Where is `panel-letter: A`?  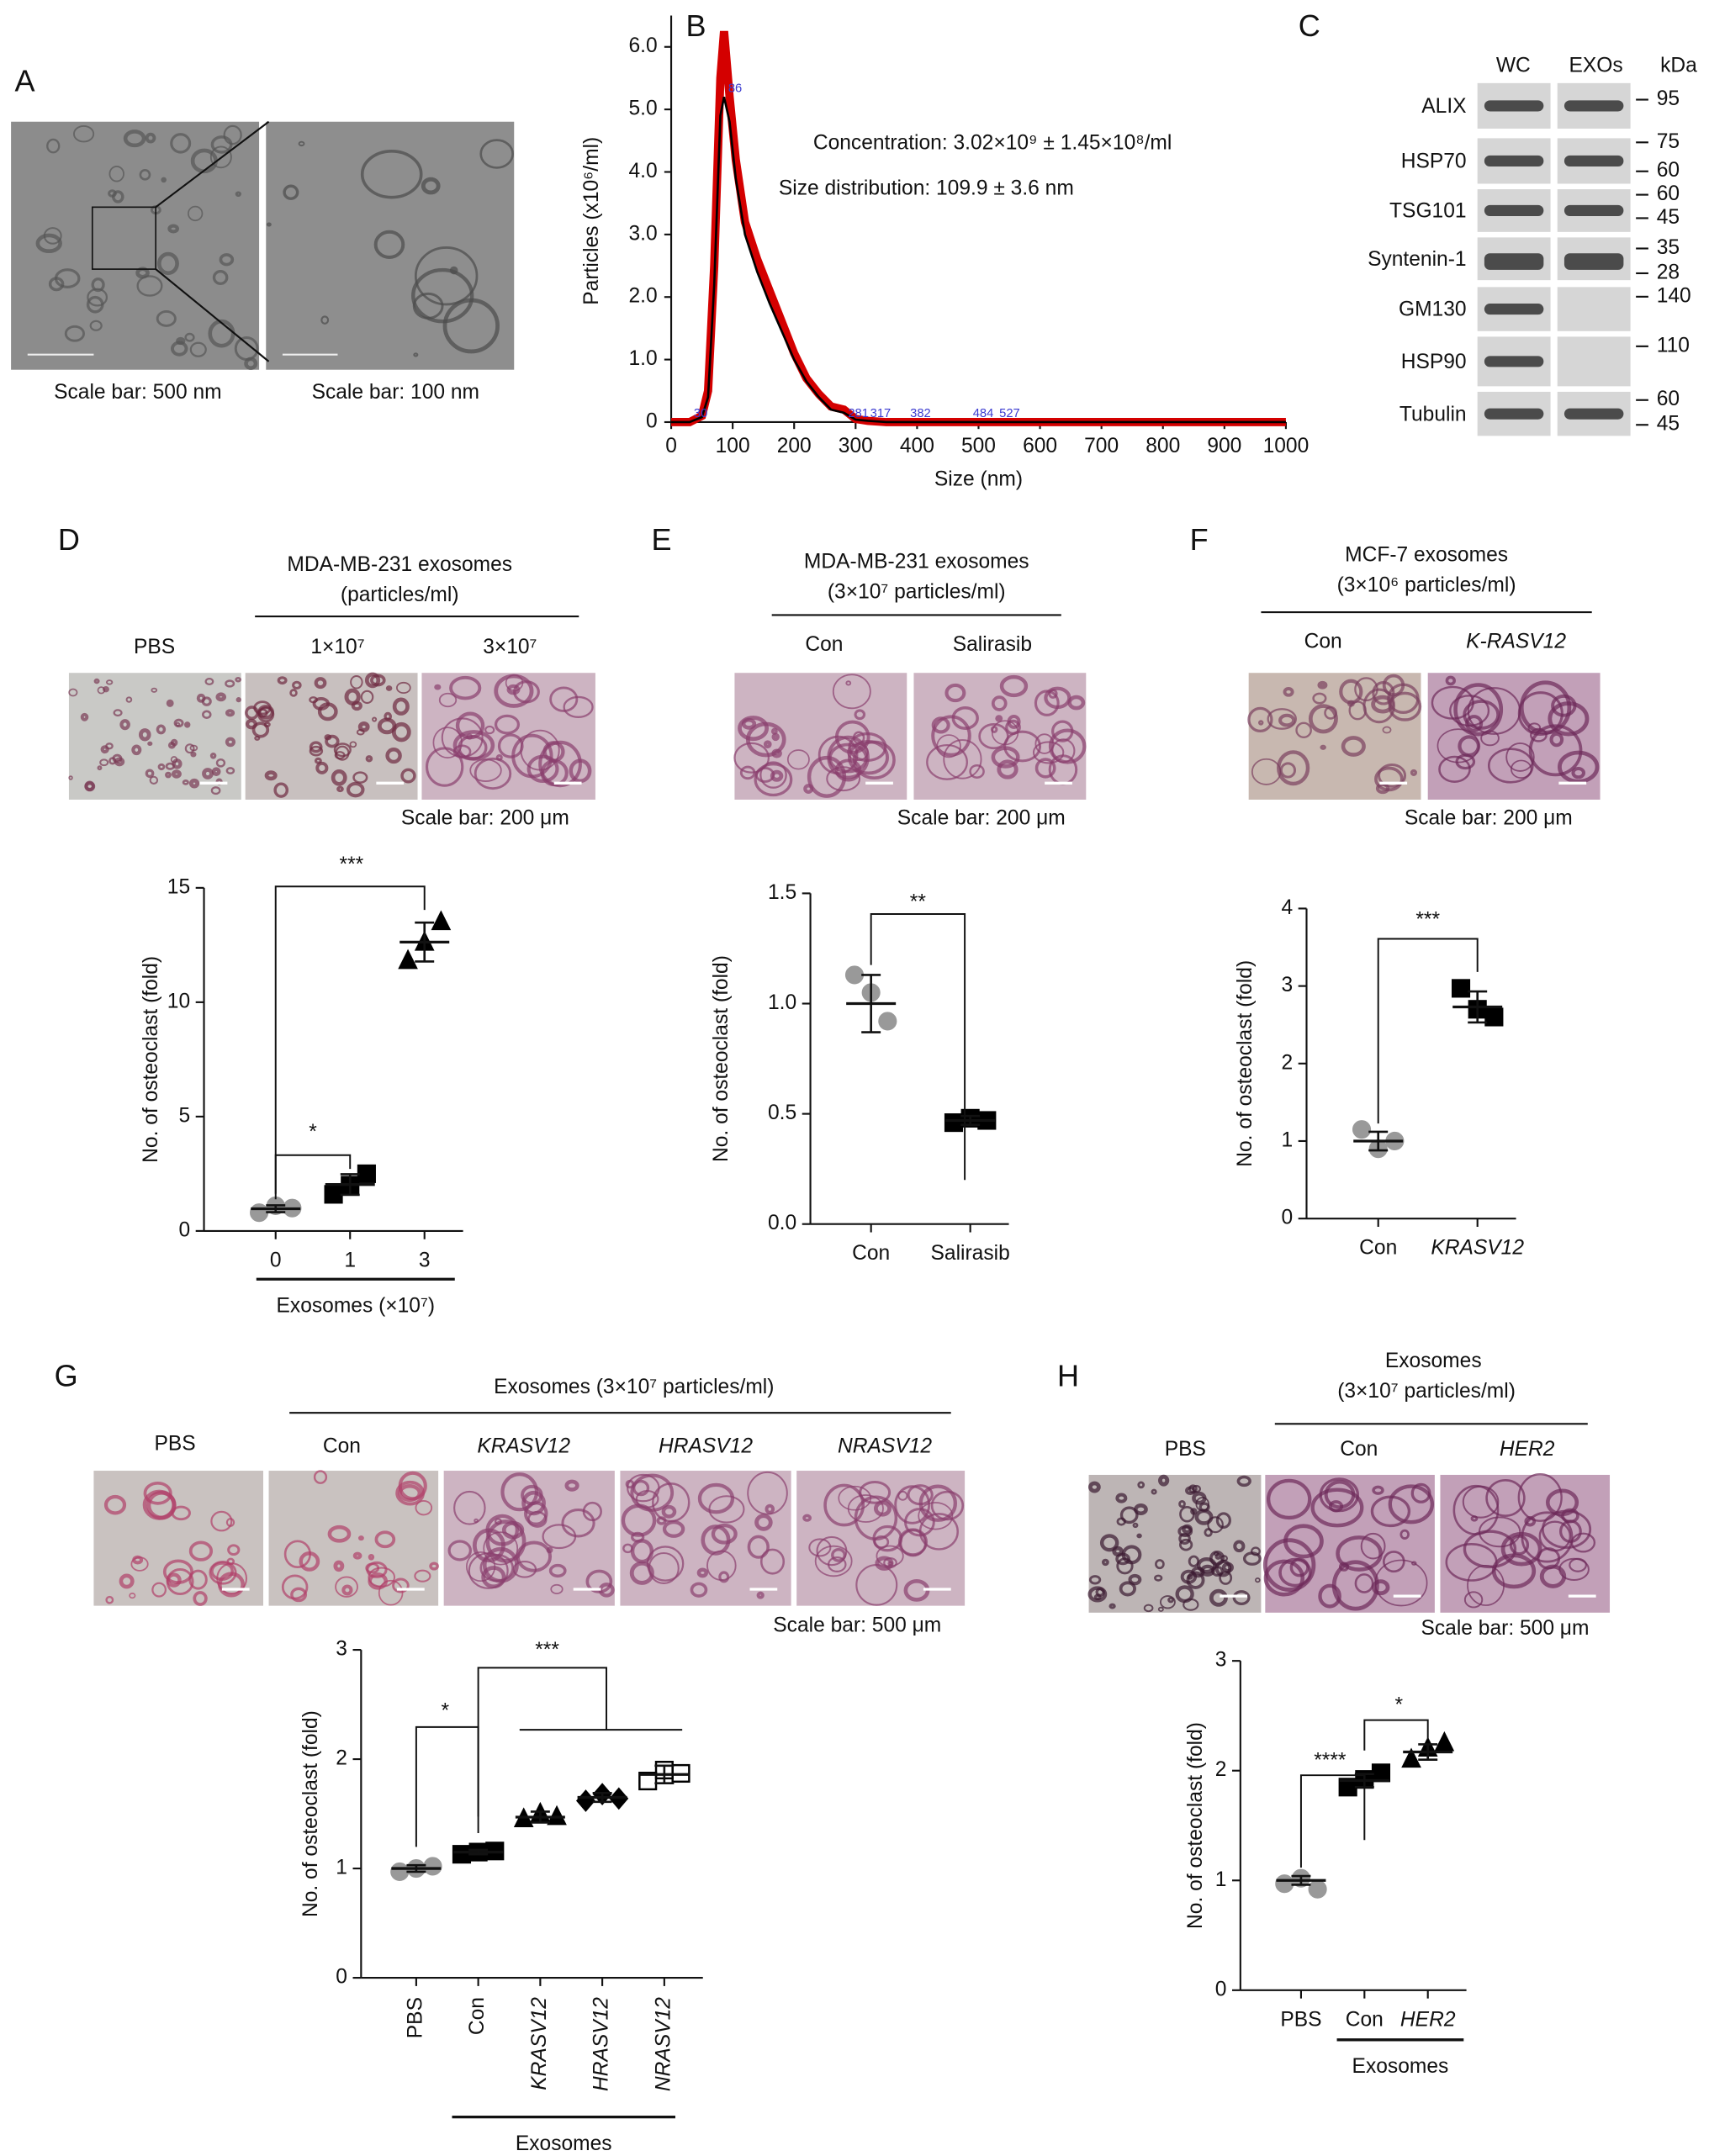 panel-letter: A is located at coordinates (24, 80).